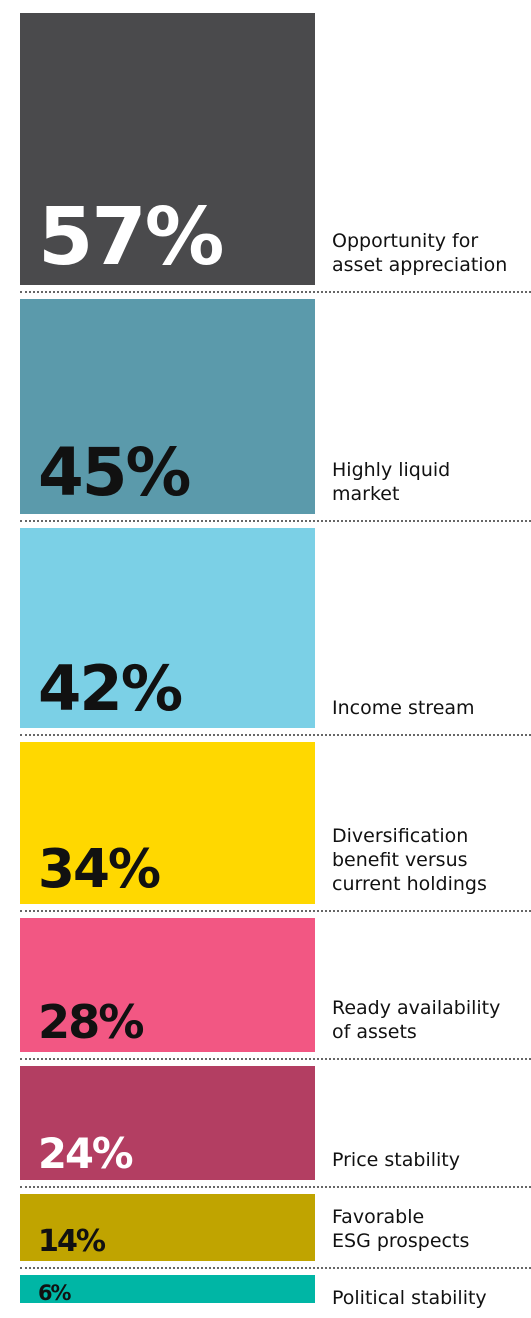  I want to click on bar: 34%, so click(167, 823).